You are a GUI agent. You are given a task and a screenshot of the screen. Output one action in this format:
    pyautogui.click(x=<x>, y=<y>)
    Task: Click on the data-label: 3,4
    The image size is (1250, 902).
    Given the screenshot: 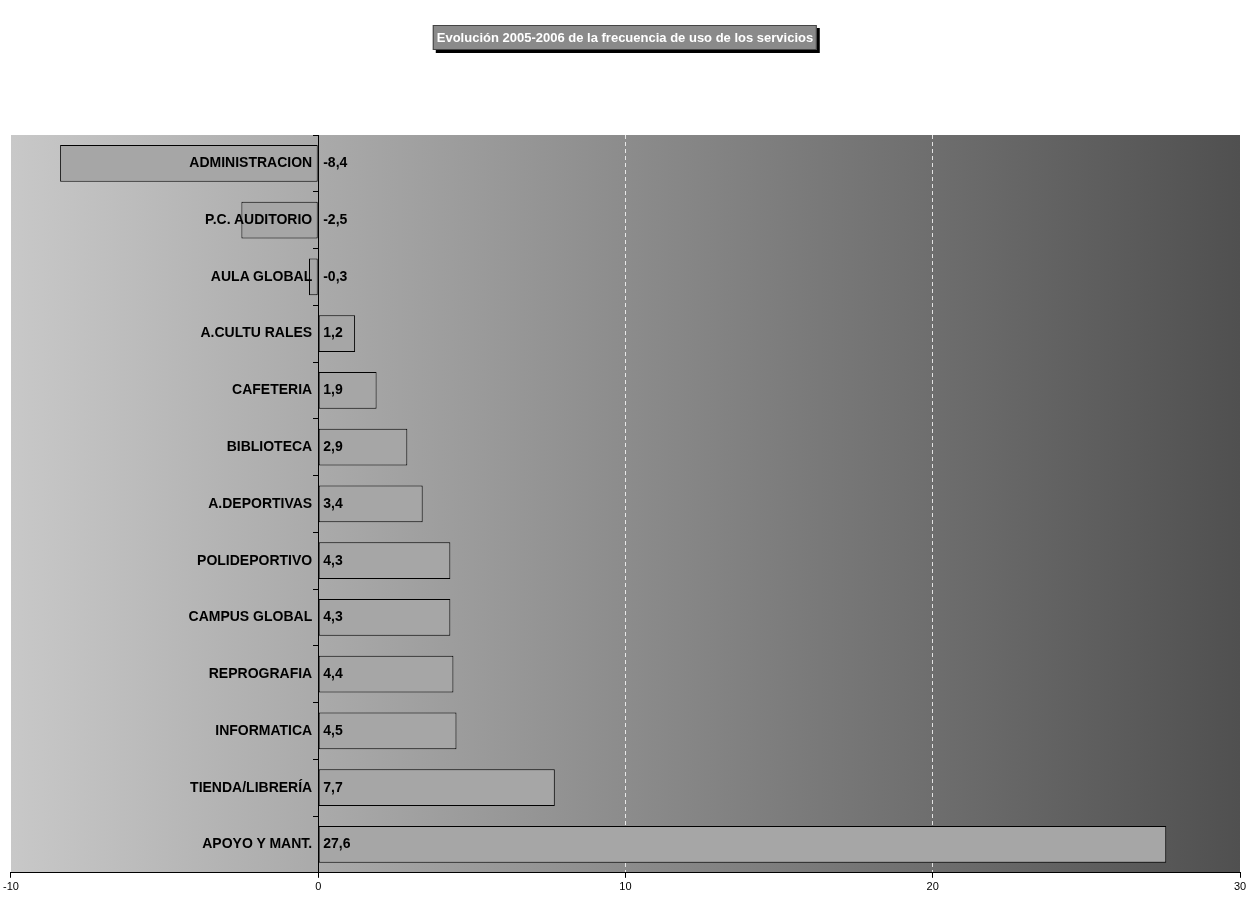 What is the action you would take?
    pyautogui.click(x=333, y=502)
    